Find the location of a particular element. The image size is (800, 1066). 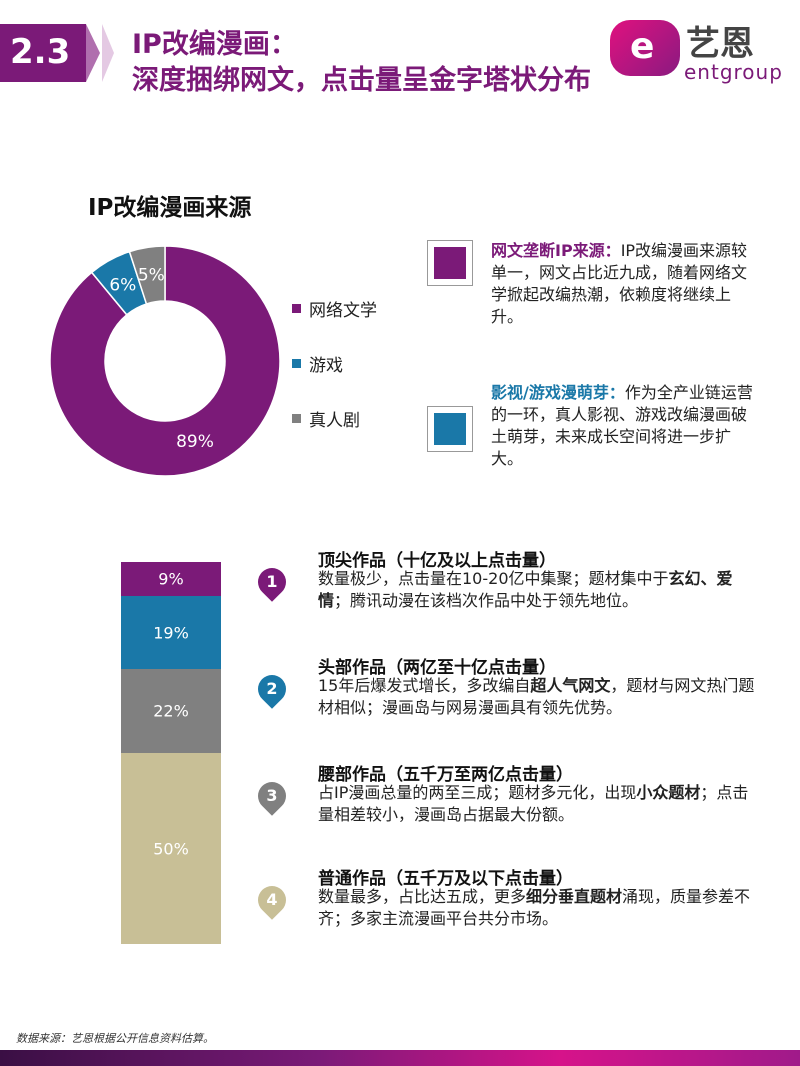

tier-title: 顶尖作品（十亿及以上点击量） is located at coordinates (437, 561).